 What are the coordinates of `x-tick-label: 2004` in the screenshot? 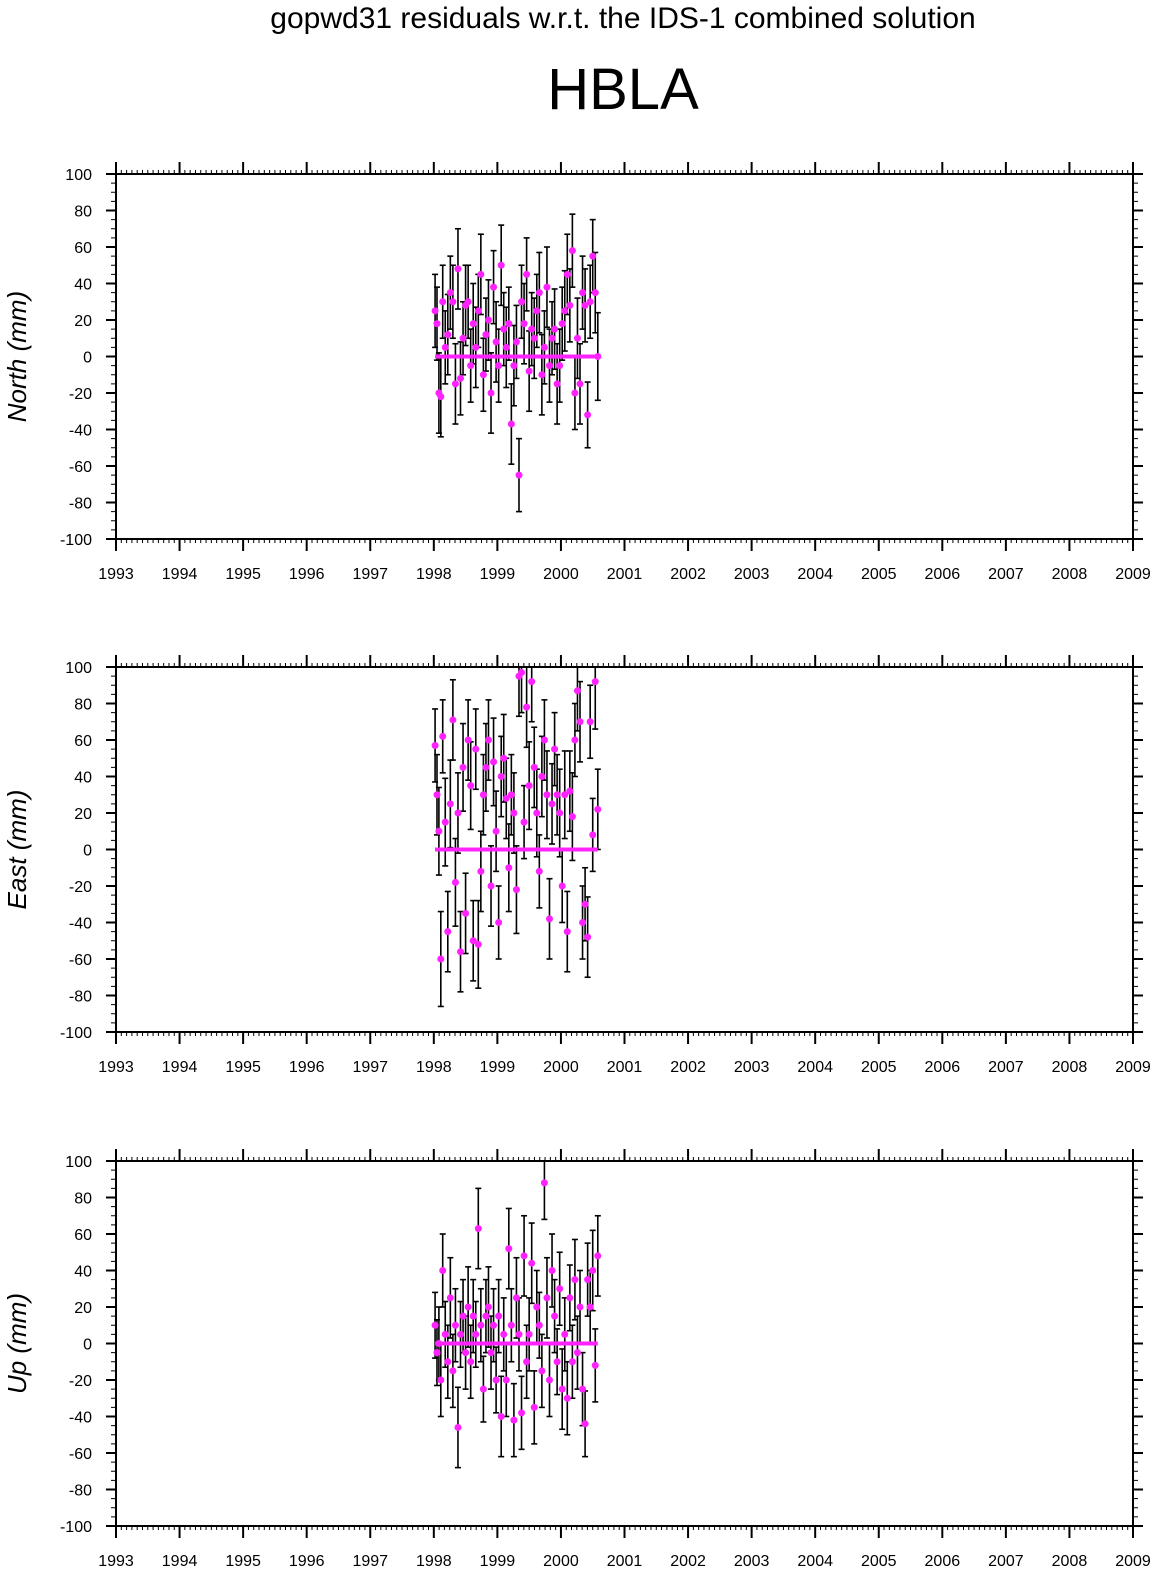 It's located at (815, 1067).